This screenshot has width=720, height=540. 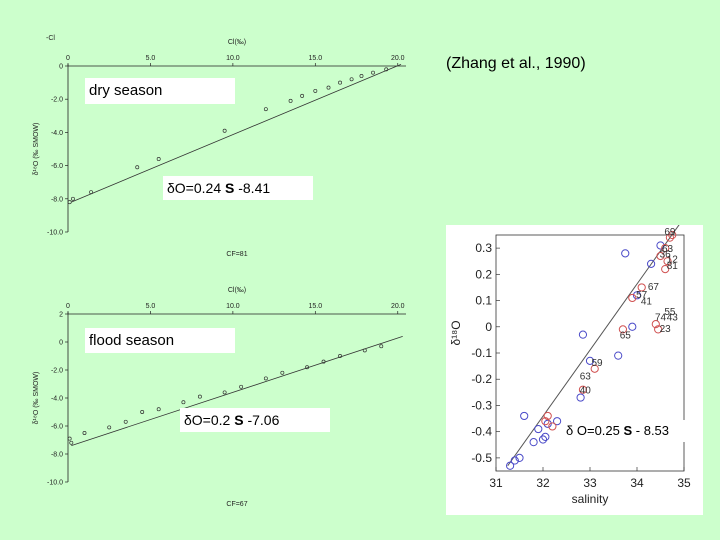 What do you see at coordinates (670, 232) in the screenshot?
I see `point-annotation: 69` at bounding box center [670, 232].